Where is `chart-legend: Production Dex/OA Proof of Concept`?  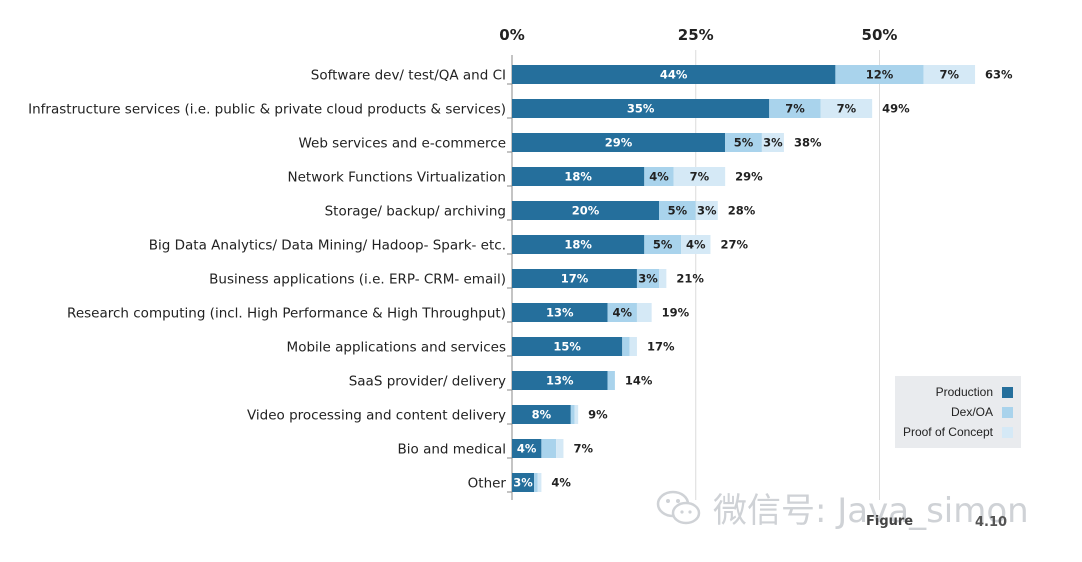
chart-legend: Production Dex/OA Proof of Concept is located at coordinates (958, 412).